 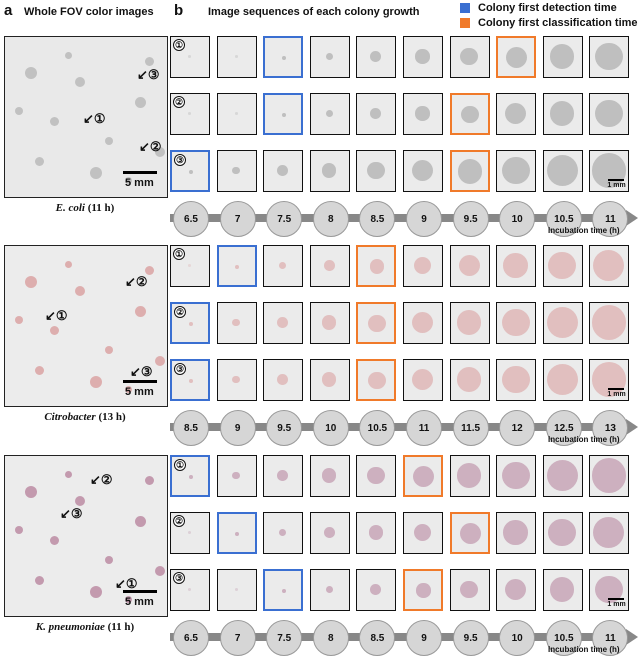 I want to click on time-point: 10, so click(x=517, y=638).